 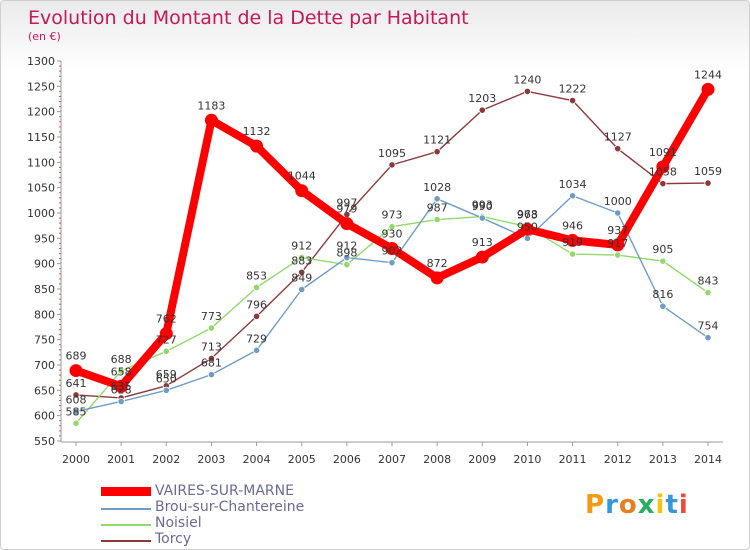 I want to click on data-label-noisiel: 973, so click(x=527, y=215).